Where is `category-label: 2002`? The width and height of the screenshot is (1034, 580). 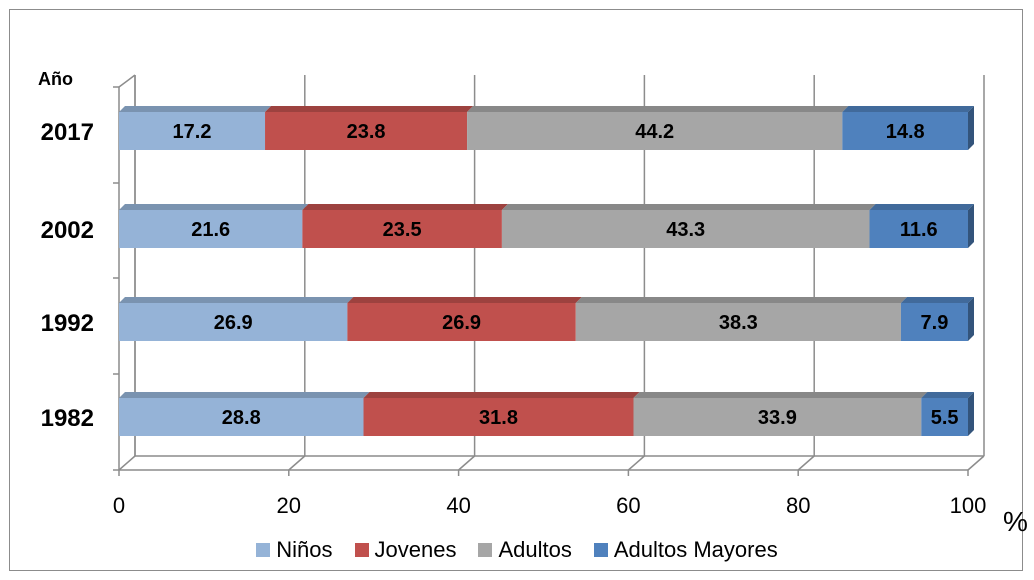 category-label: 2002 is located at coordinates (67, 230).